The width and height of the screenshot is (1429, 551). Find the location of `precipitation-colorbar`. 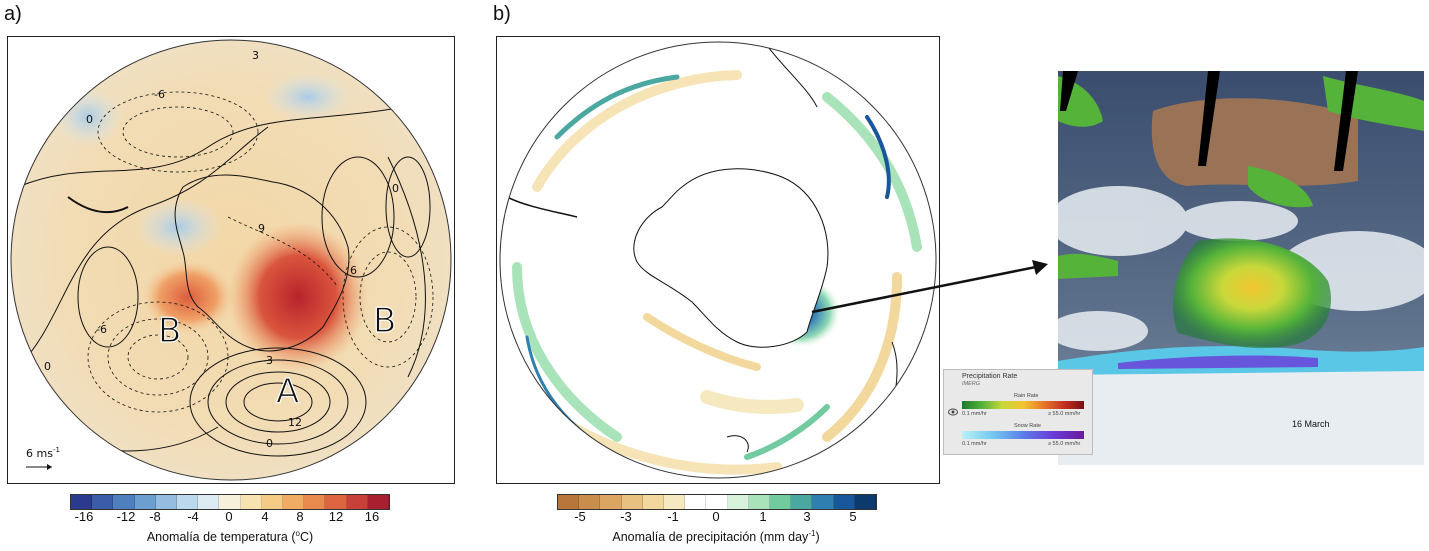

precipitation-colorbar is located at coordinates (717, 502).